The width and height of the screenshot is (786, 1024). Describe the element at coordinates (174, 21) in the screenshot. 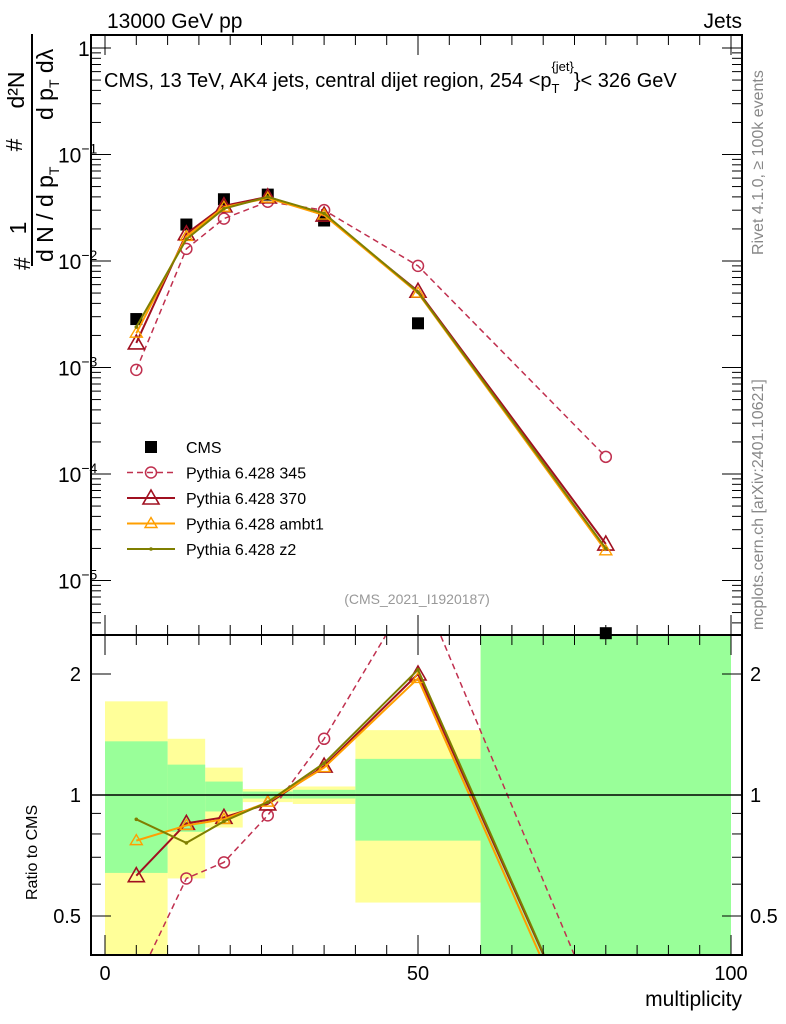

I see `header-left: 13000 GeV pp` at that location.